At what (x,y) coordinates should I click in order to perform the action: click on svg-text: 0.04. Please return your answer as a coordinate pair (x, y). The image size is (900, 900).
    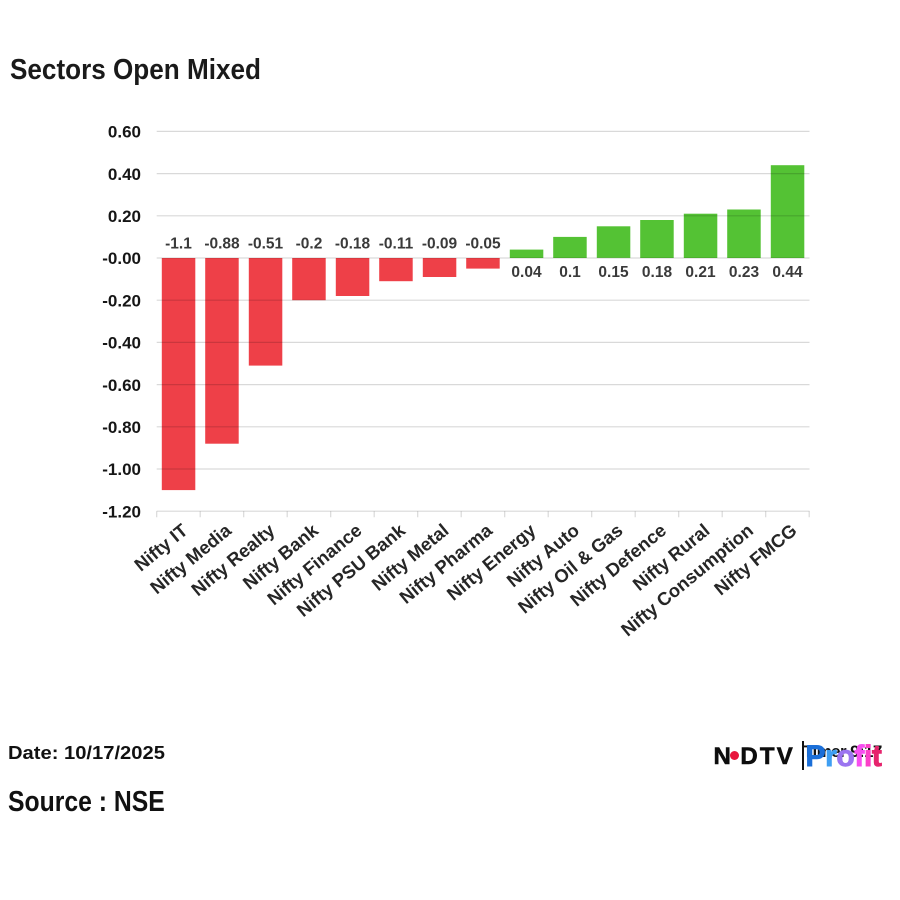
    Looking at the image, I should click on (526, 272).